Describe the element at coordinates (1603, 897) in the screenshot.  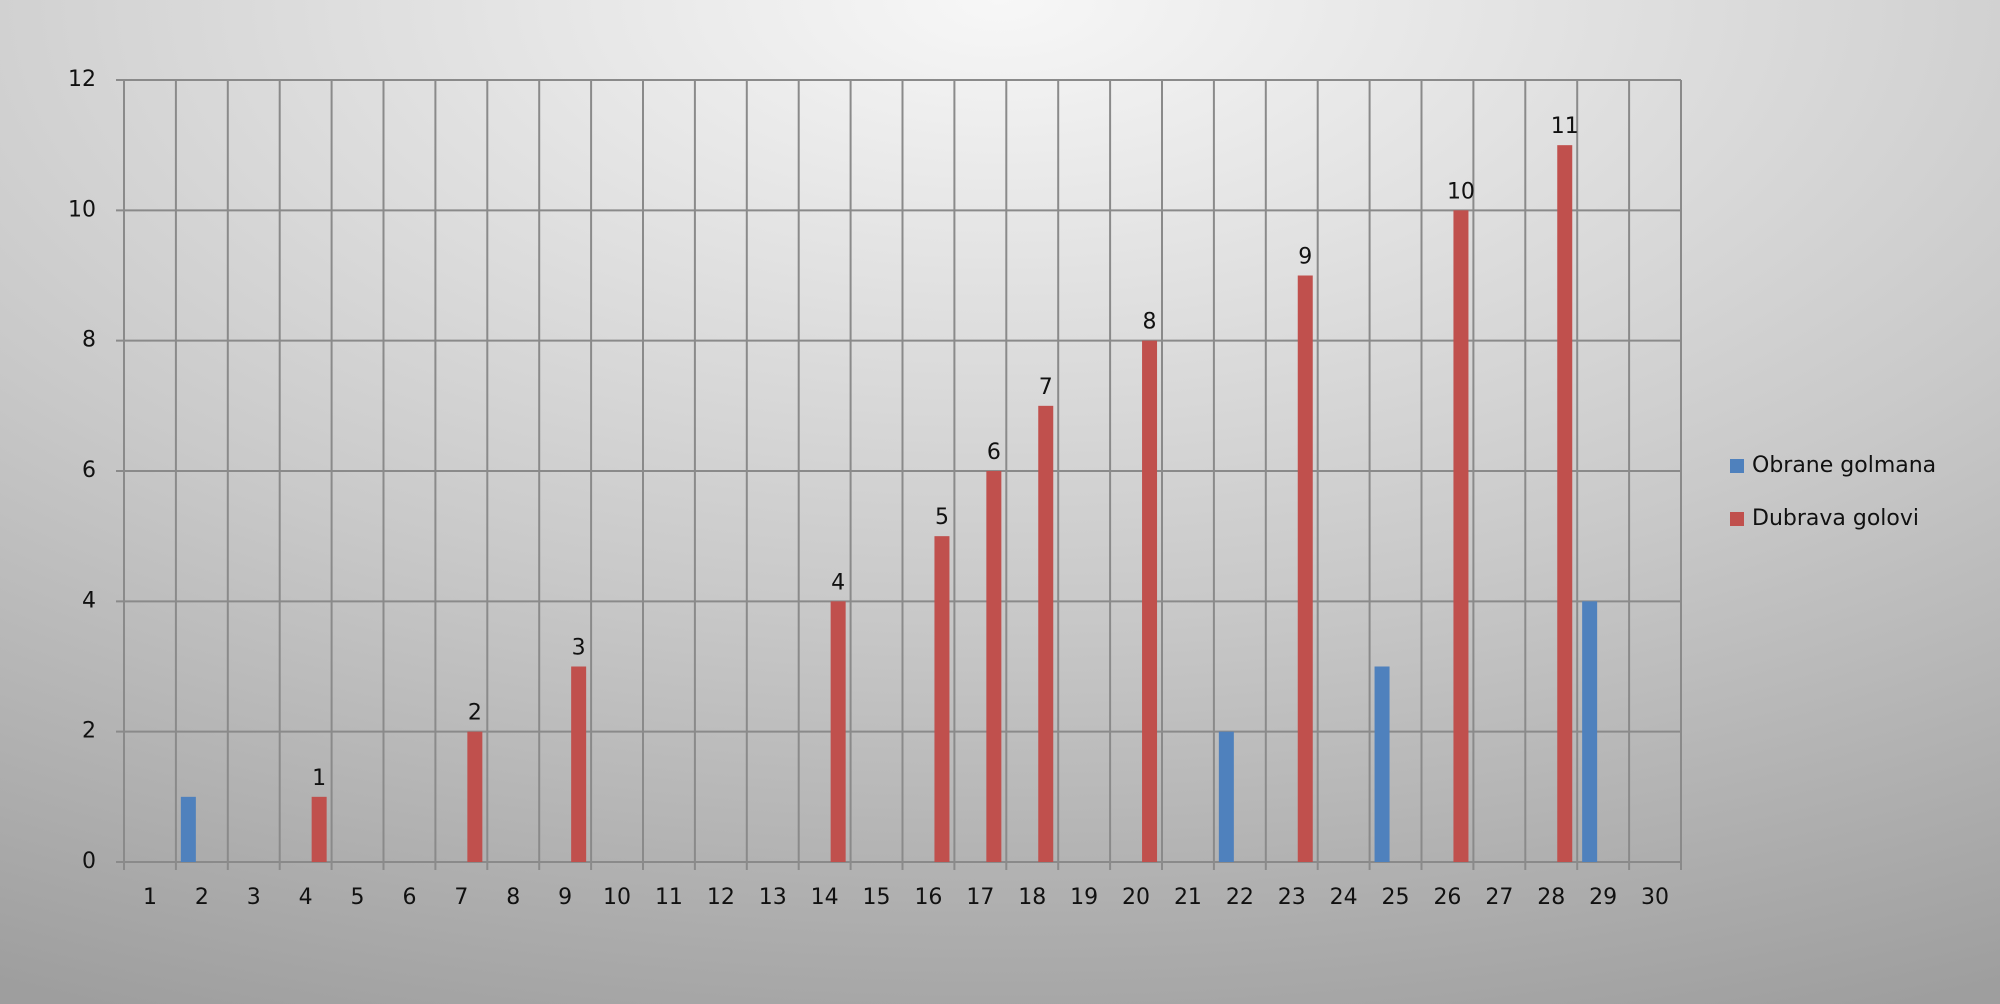
I see `x-tick-label: 29` at that location.